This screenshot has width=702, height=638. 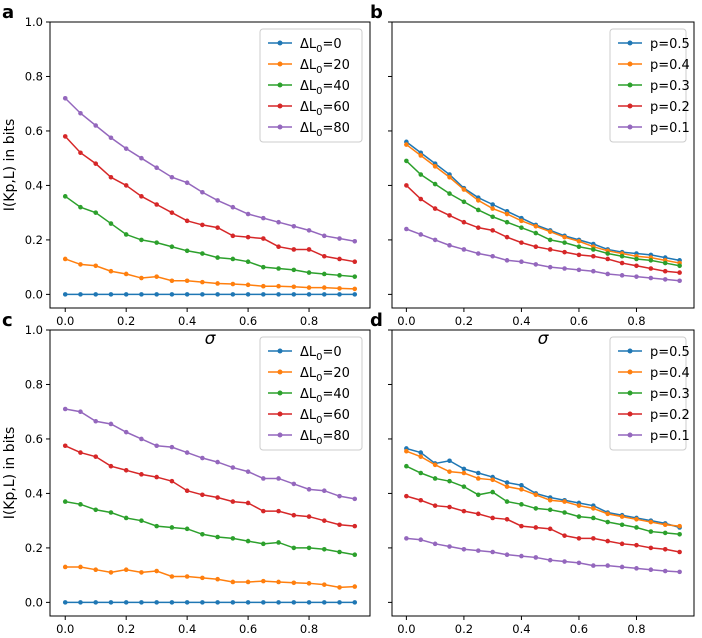 I want to click on legend-entry: ΔL0=60, so click(x=309, y=109).